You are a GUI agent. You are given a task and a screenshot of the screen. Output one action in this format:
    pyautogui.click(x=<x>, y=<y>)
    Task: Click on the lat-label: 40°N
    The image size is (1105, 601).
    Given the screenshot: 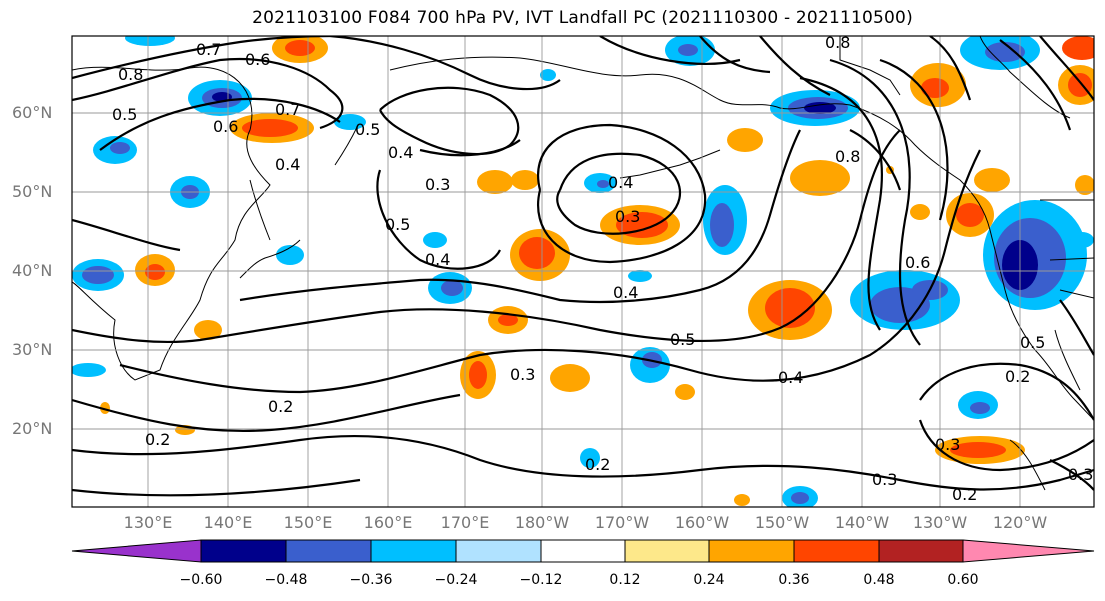 What is the action you would take?
    pyautogui.click(x=32, y=270)
    